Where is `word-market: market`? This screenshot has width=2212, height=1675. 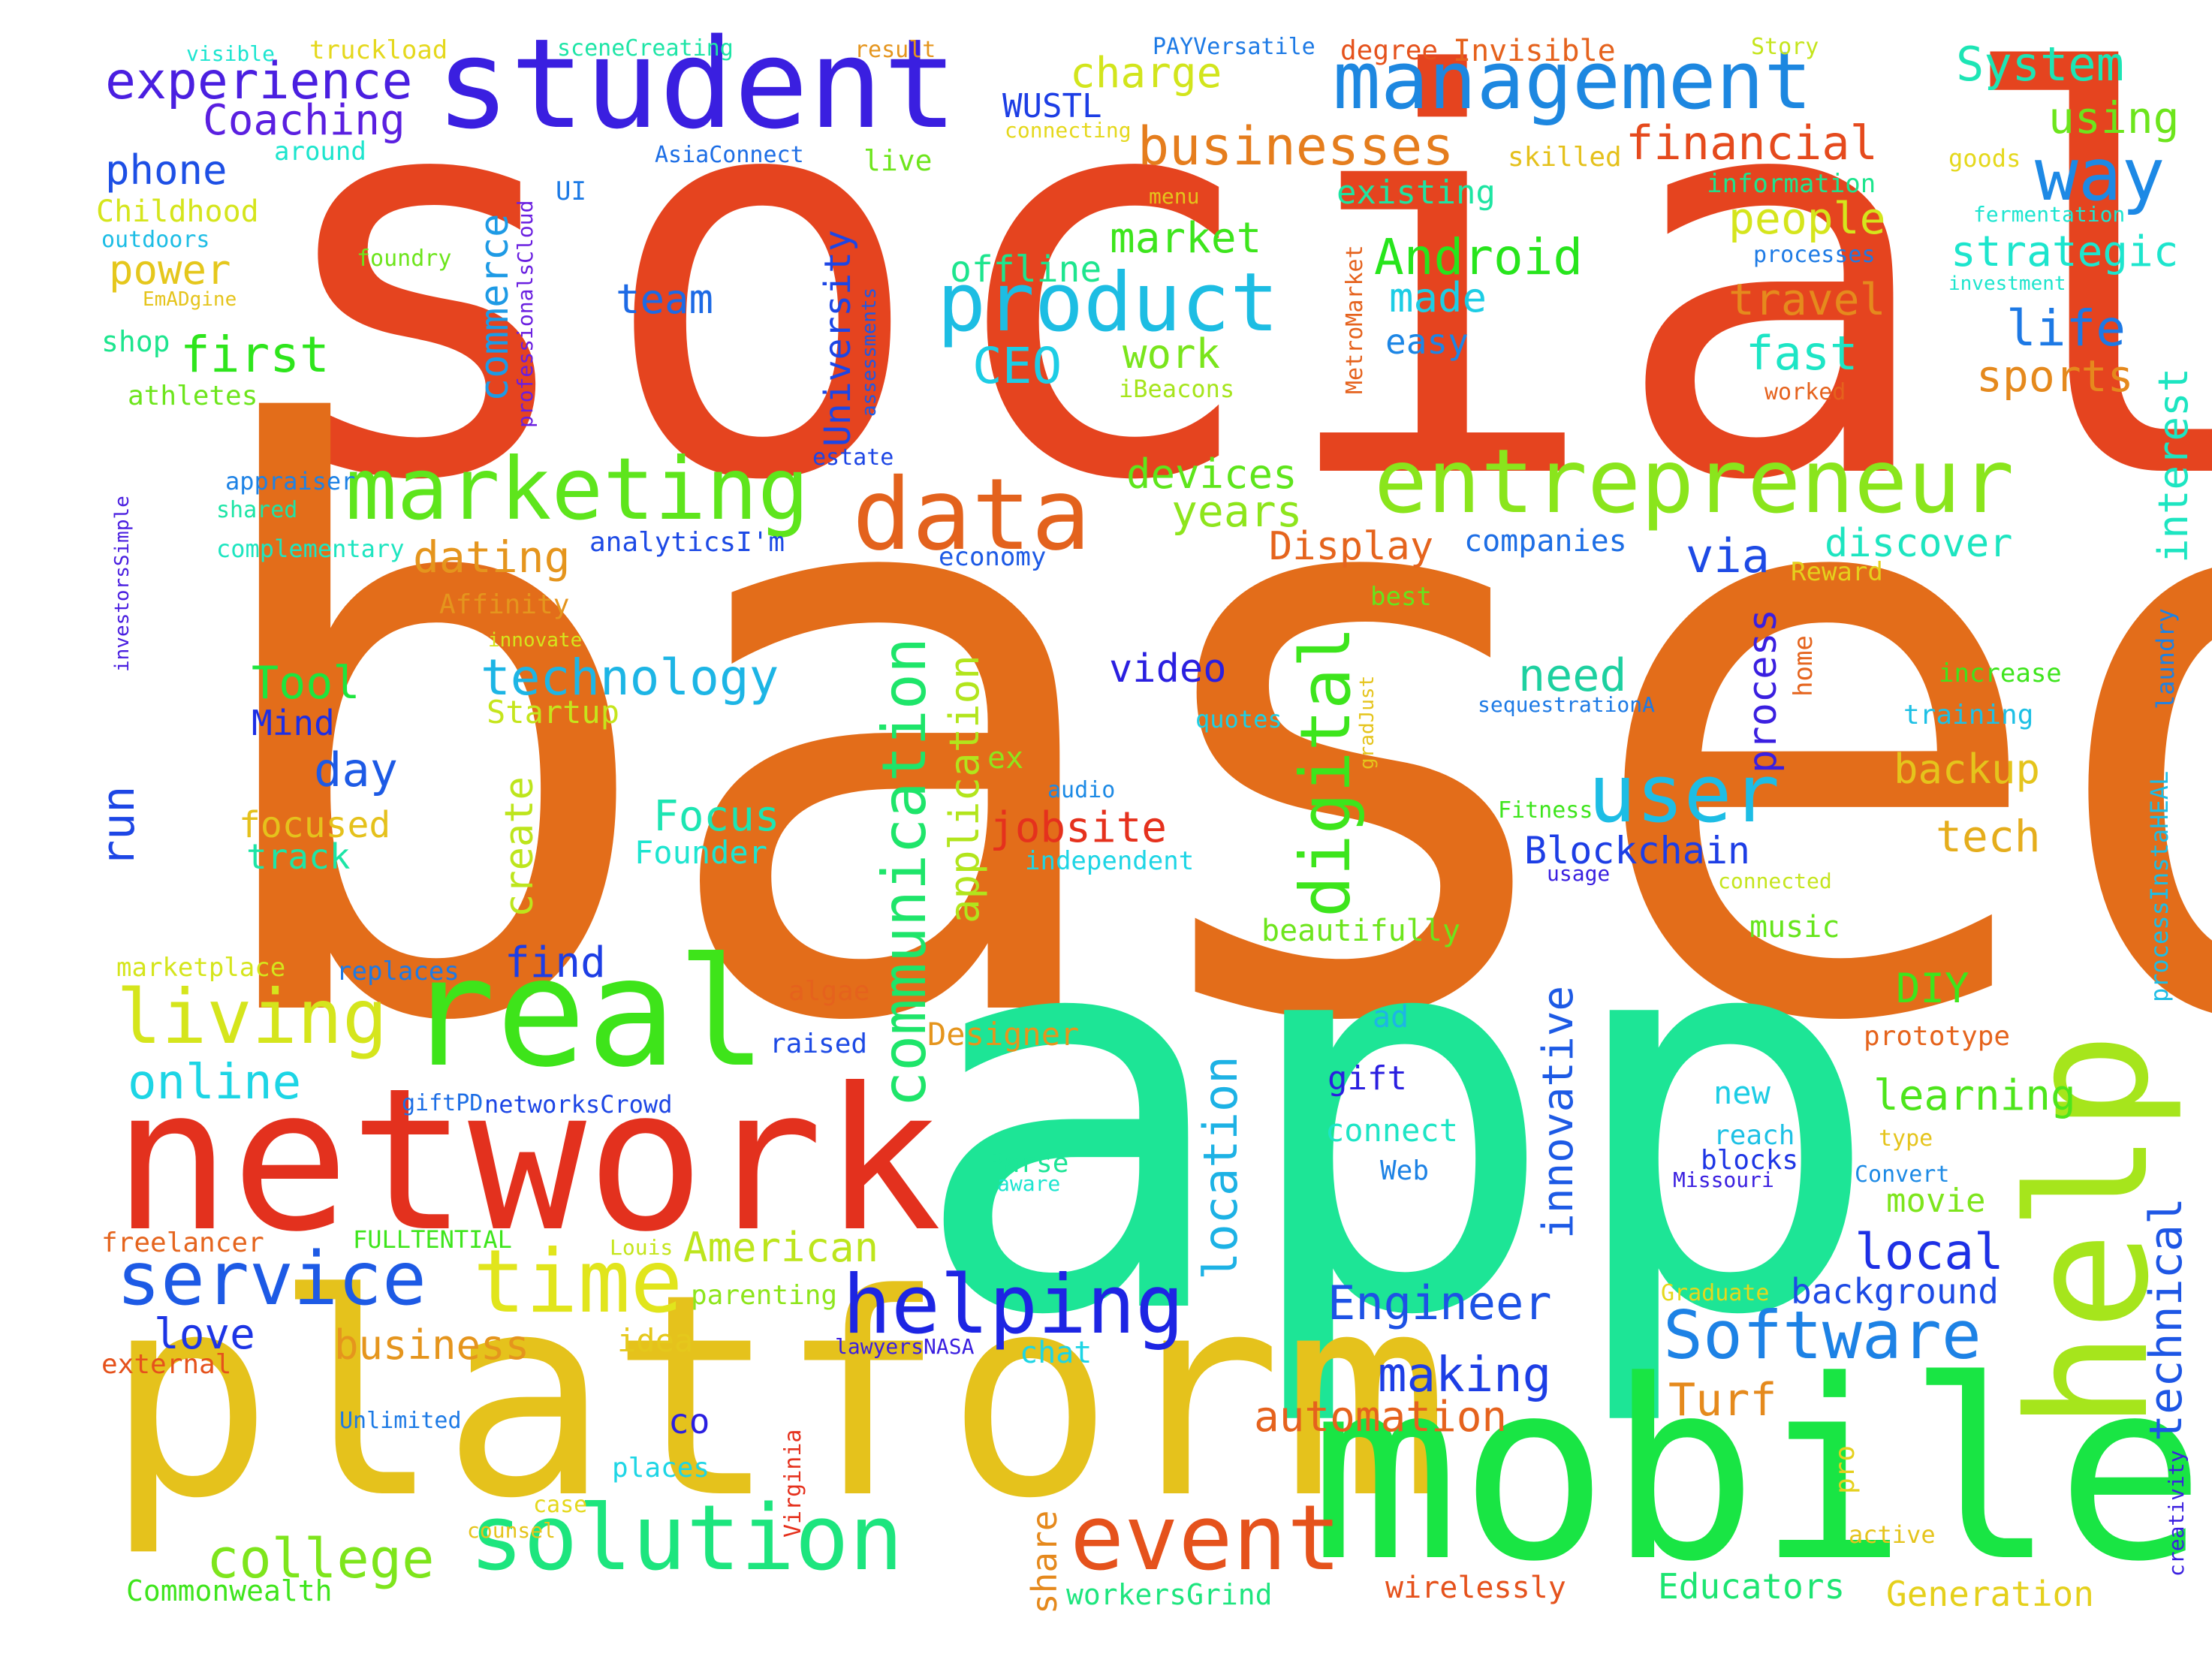
word-market: market is located at coordinates (1186, 238).